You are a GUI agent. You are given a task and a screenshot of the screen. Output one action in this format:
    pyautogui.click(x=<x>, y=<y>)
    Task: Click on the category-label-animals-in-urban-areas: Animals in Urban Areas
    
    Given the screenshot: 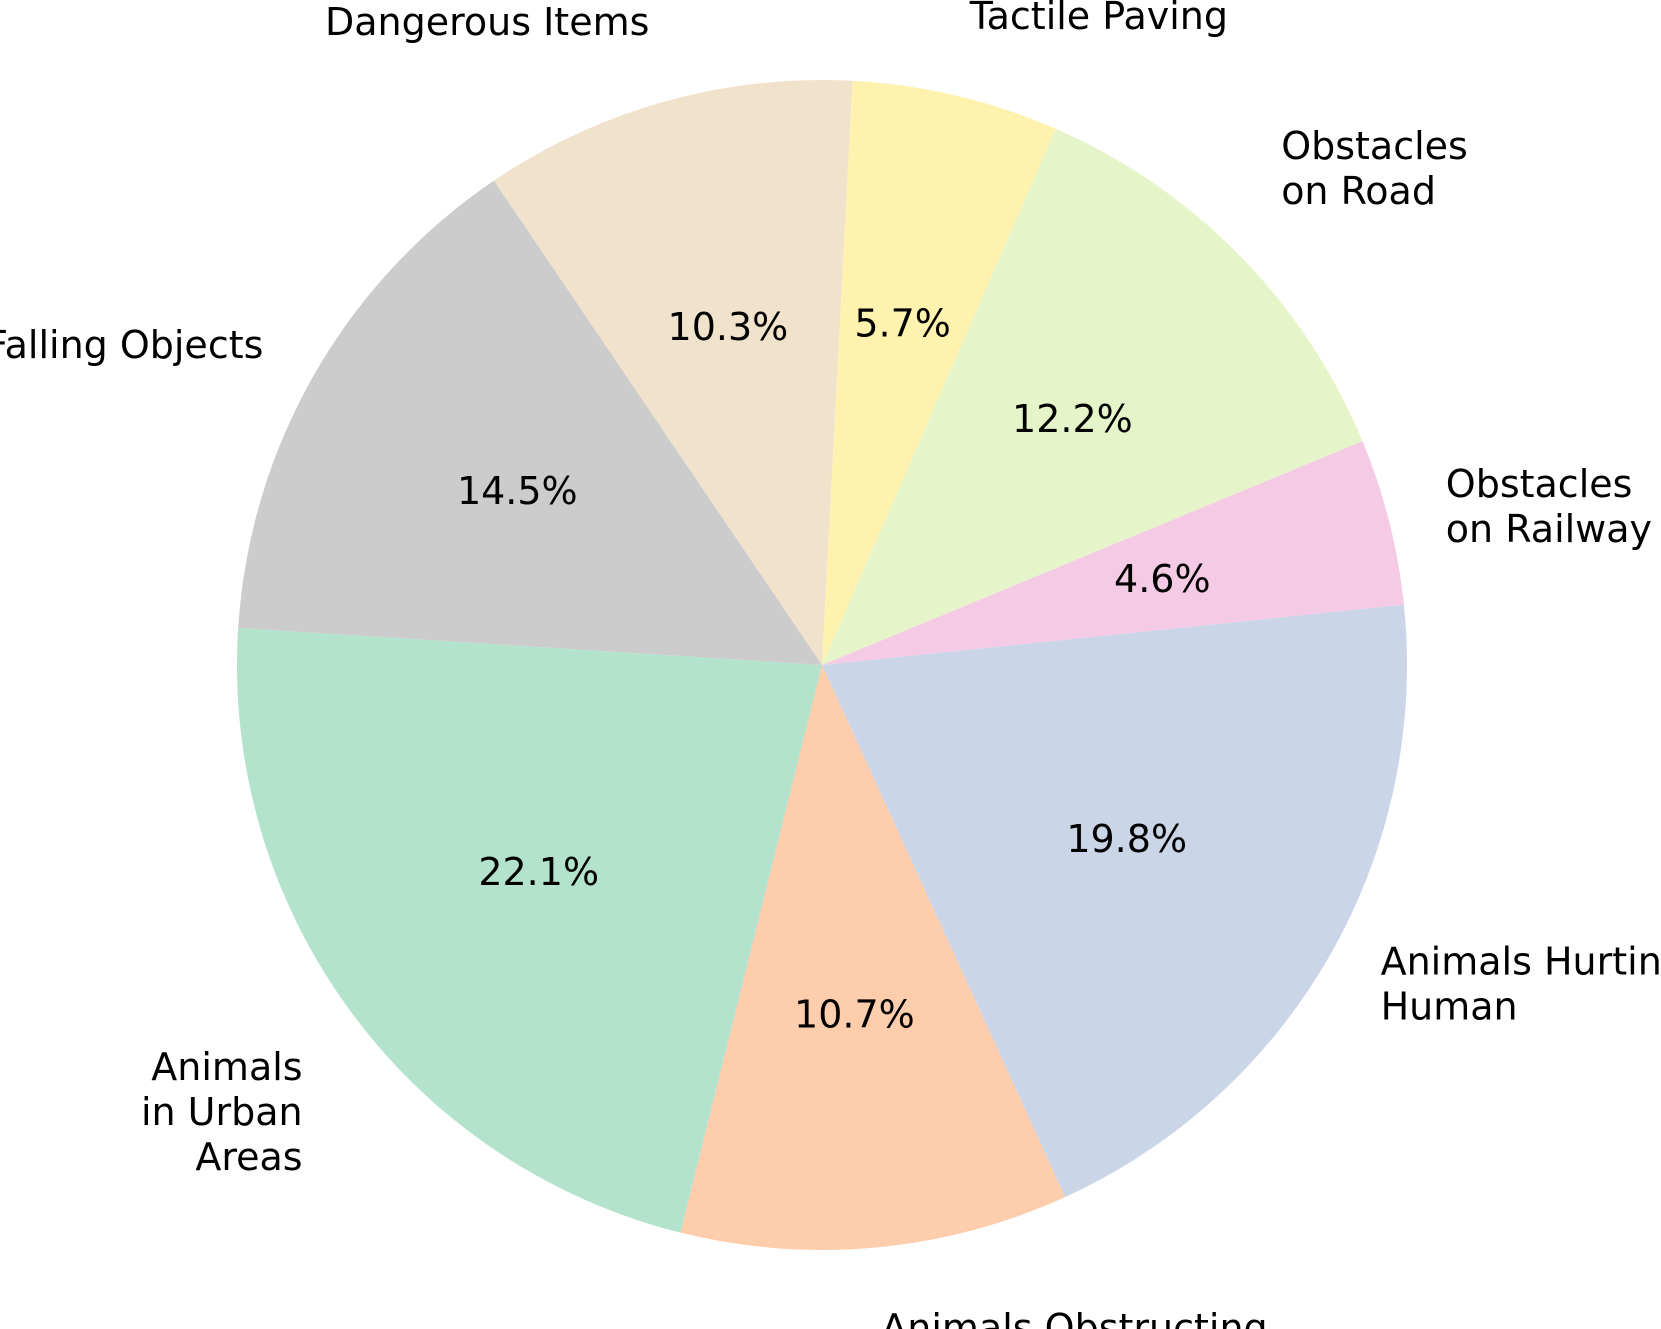 What is the action you would take?
    pyautogui.click(x=222, y=1112)
    